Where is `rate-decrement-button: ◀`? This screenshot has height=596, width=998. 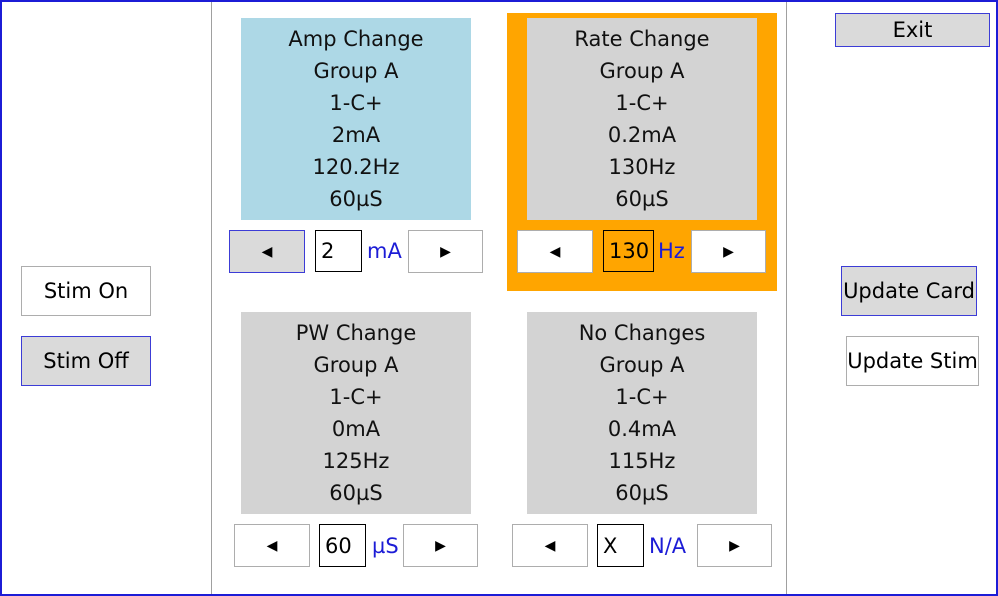
rate-decrement-button: ◀ is located at coordinates (555, 251).